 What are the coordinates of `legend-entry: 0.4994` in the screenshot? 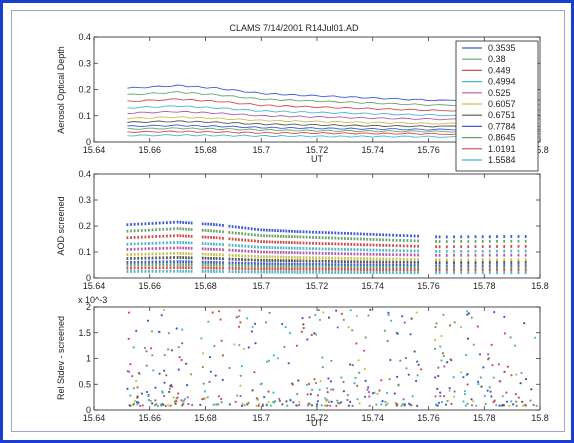 It's located at (502, 82).